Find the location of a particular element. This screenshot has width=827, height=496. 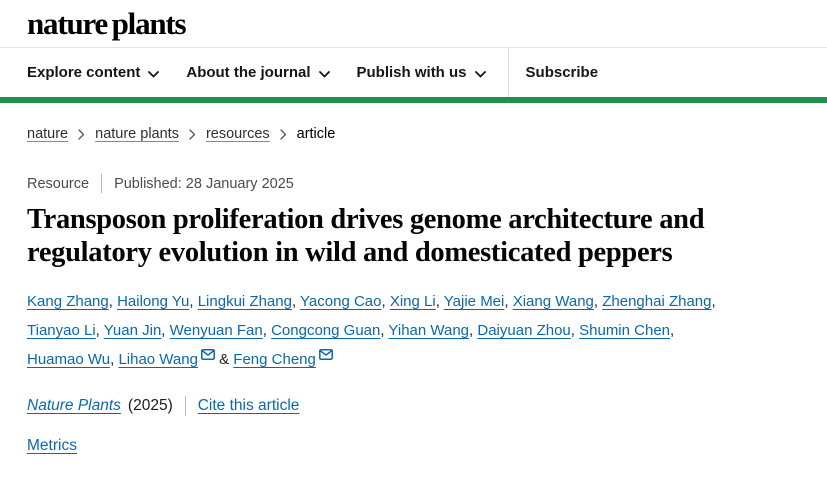

breadcrumb-nature: nature is located at coordinates (48, 134).